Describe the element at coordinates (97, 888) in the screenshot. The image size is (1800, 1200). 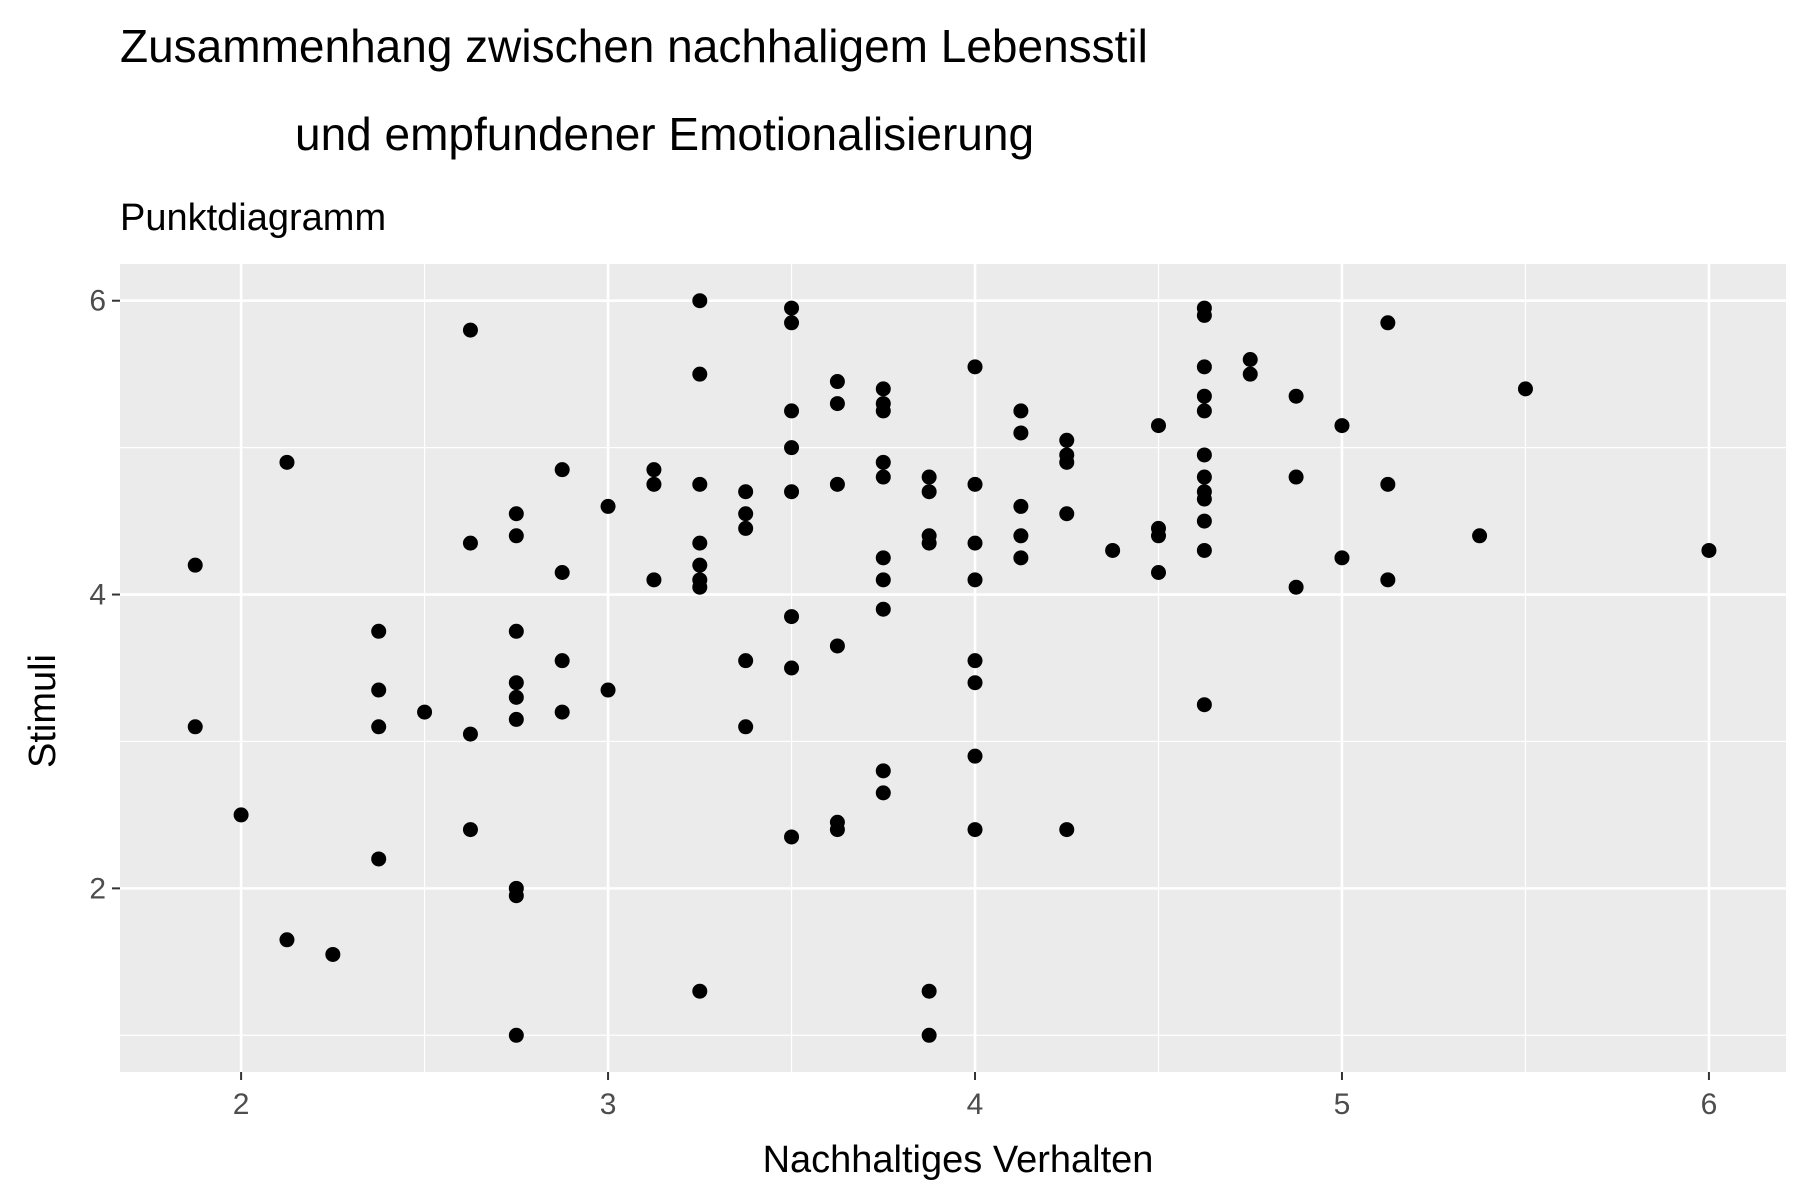
I see `y-tick-label: 2` at that location.